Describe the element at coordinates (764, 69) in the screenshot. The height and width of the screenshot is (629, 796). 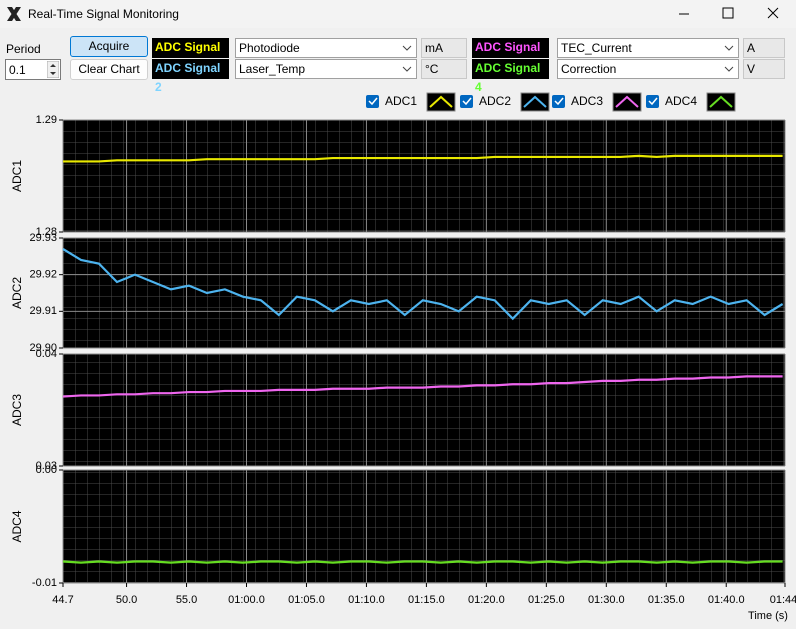
I see `signal-unit: V` at that location.